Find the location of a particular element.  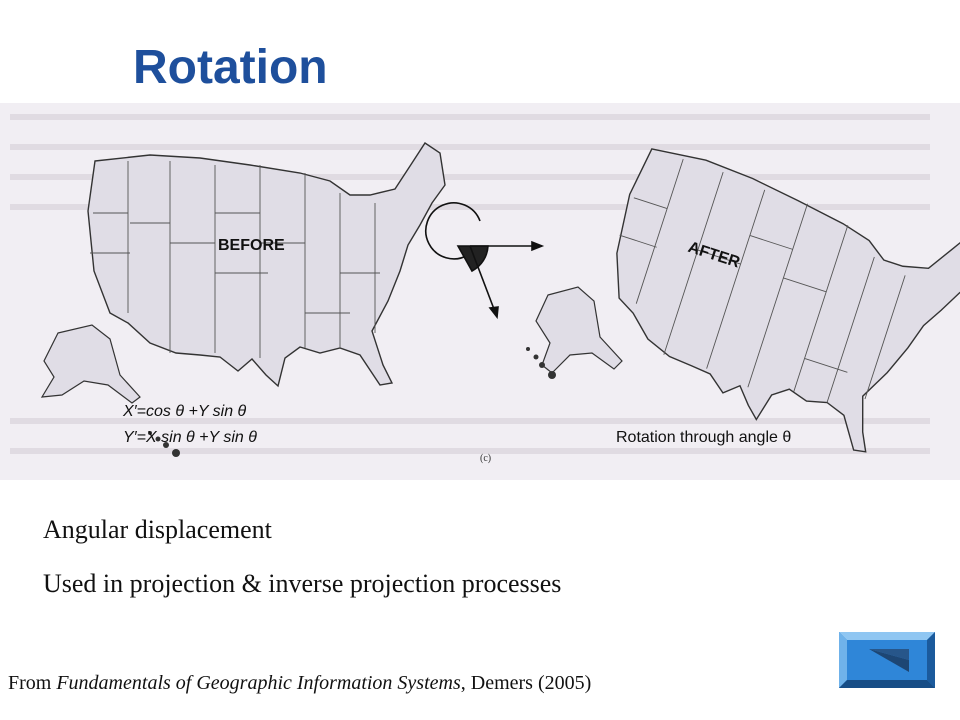

before-state-borders is located at coordinates (235, 259).